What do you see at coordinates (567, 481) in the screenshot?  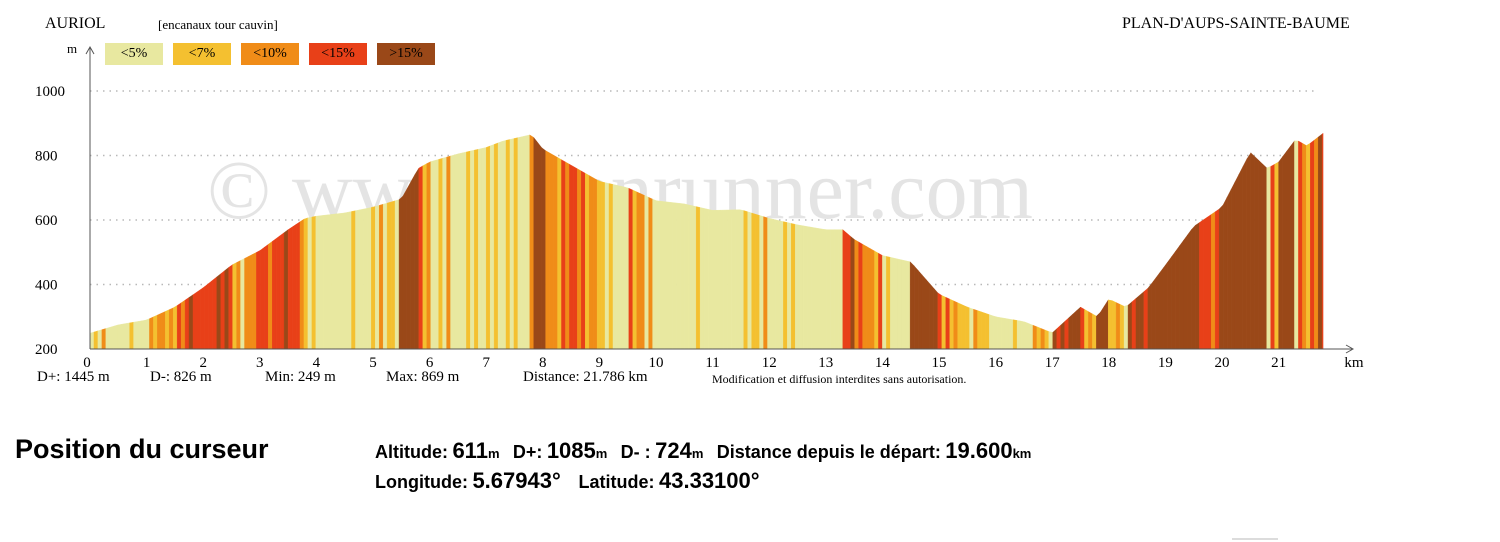 I see `cursor-line-2: Longitude: 5.67943° Latitude: 43.33100°` at bounding box center [567, 481].